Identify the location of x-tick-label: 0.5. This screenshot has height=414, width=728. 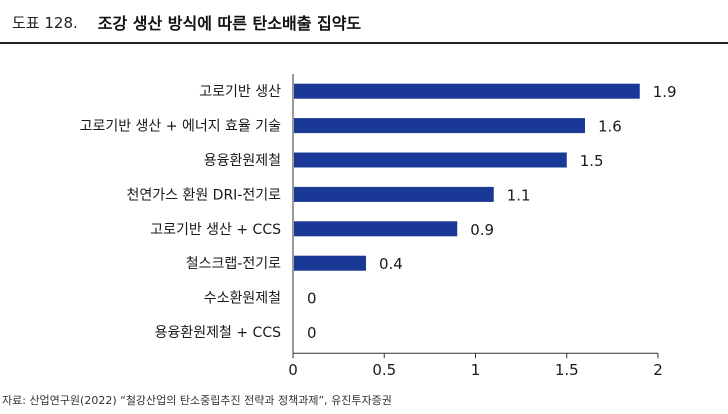
(384, 370).